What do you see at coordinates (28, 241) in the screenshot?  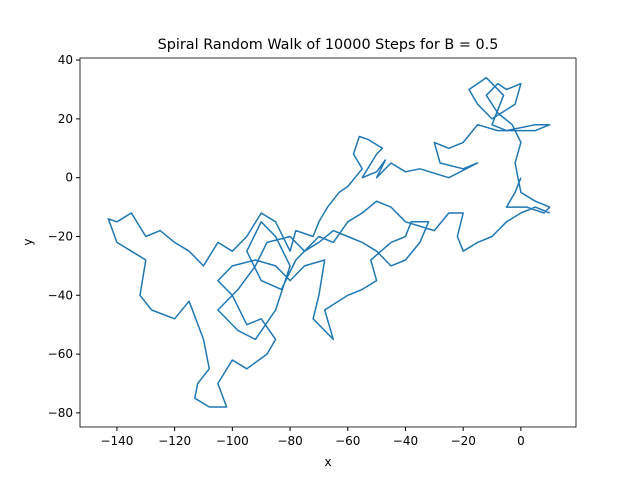 I see `y-axis-label: y` at bounding box center [28, 241].